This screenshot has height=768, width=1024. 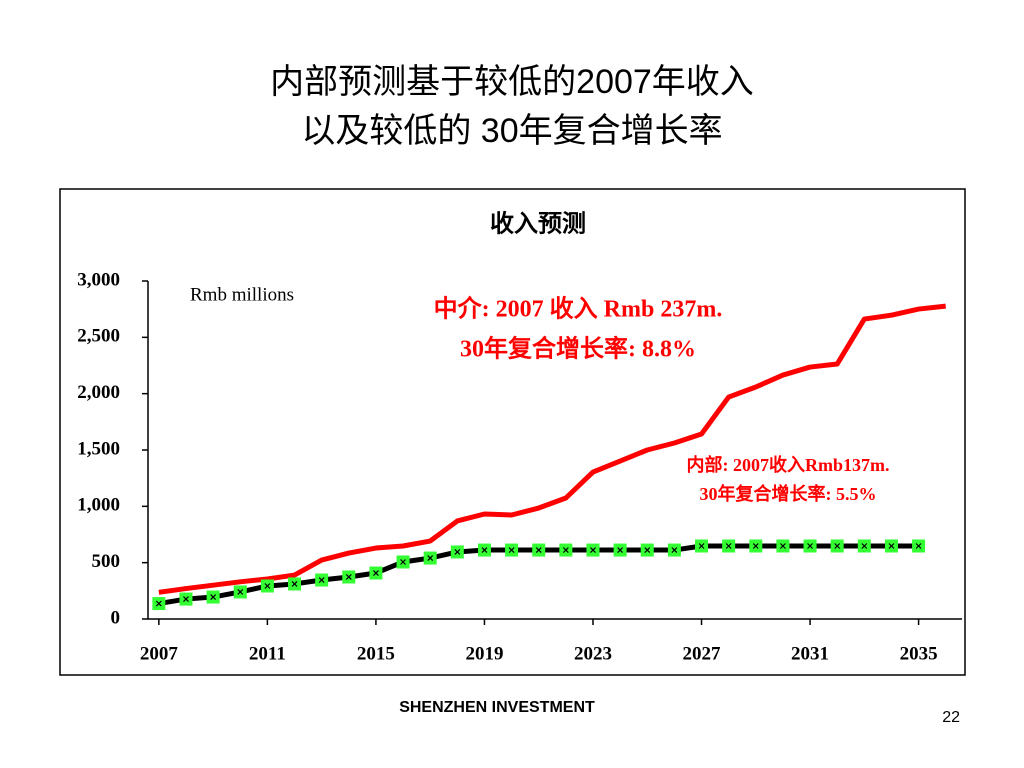 I want to click on annotation: 内部: 2007收入Rmb137m., so click(x=788, y=464).